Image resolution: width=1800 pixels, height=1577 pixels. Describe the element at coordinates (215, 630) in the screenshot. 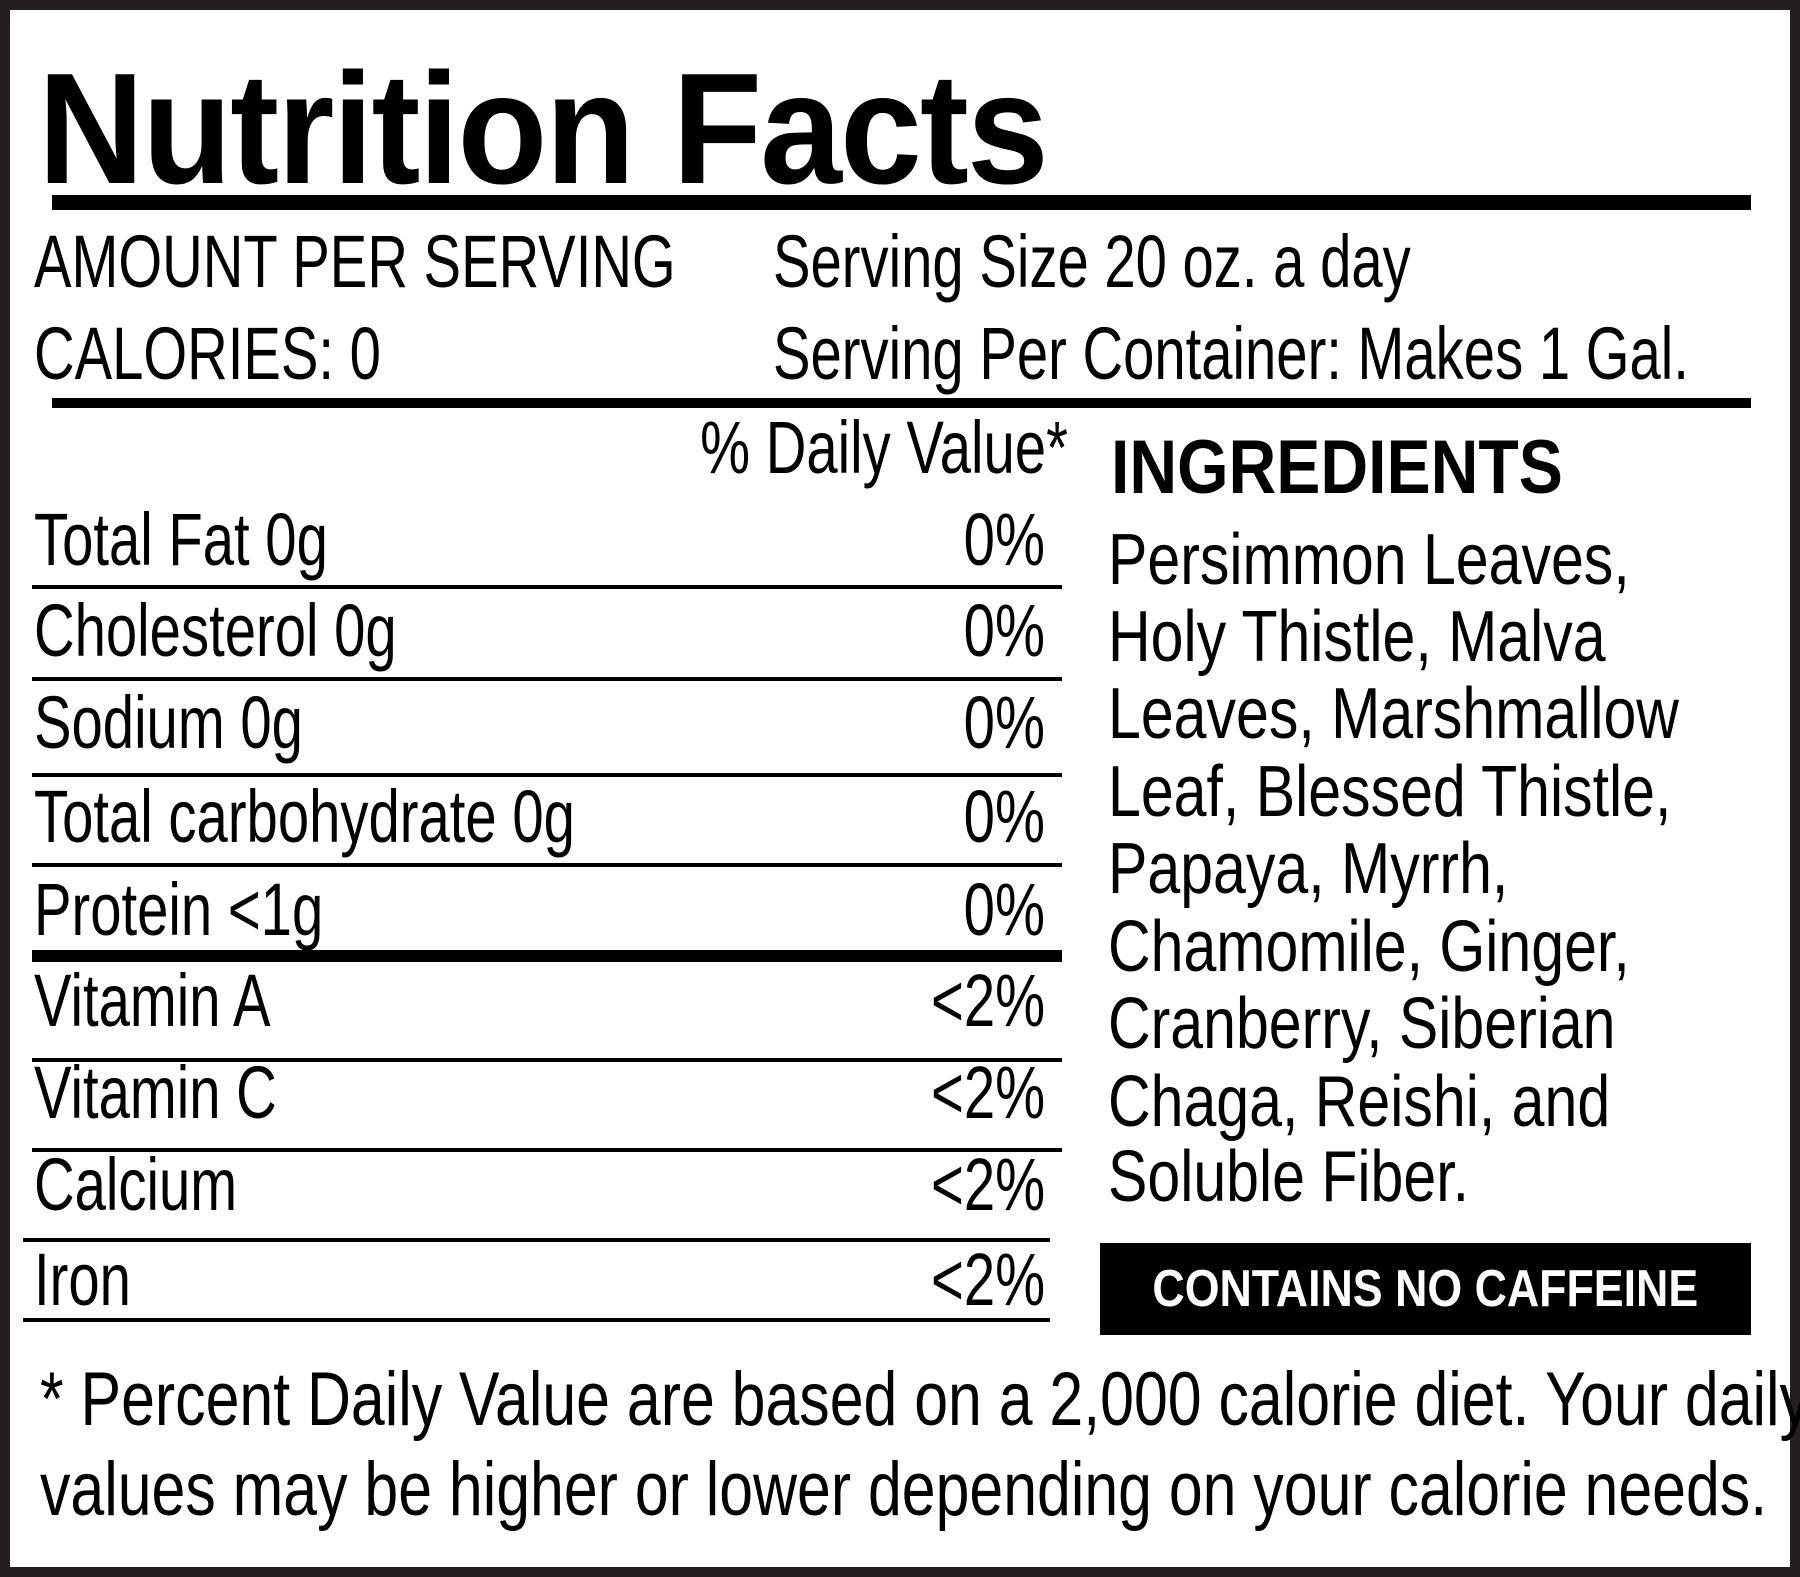

I see `nutrient-name: Cholesterol 0g` at that location.